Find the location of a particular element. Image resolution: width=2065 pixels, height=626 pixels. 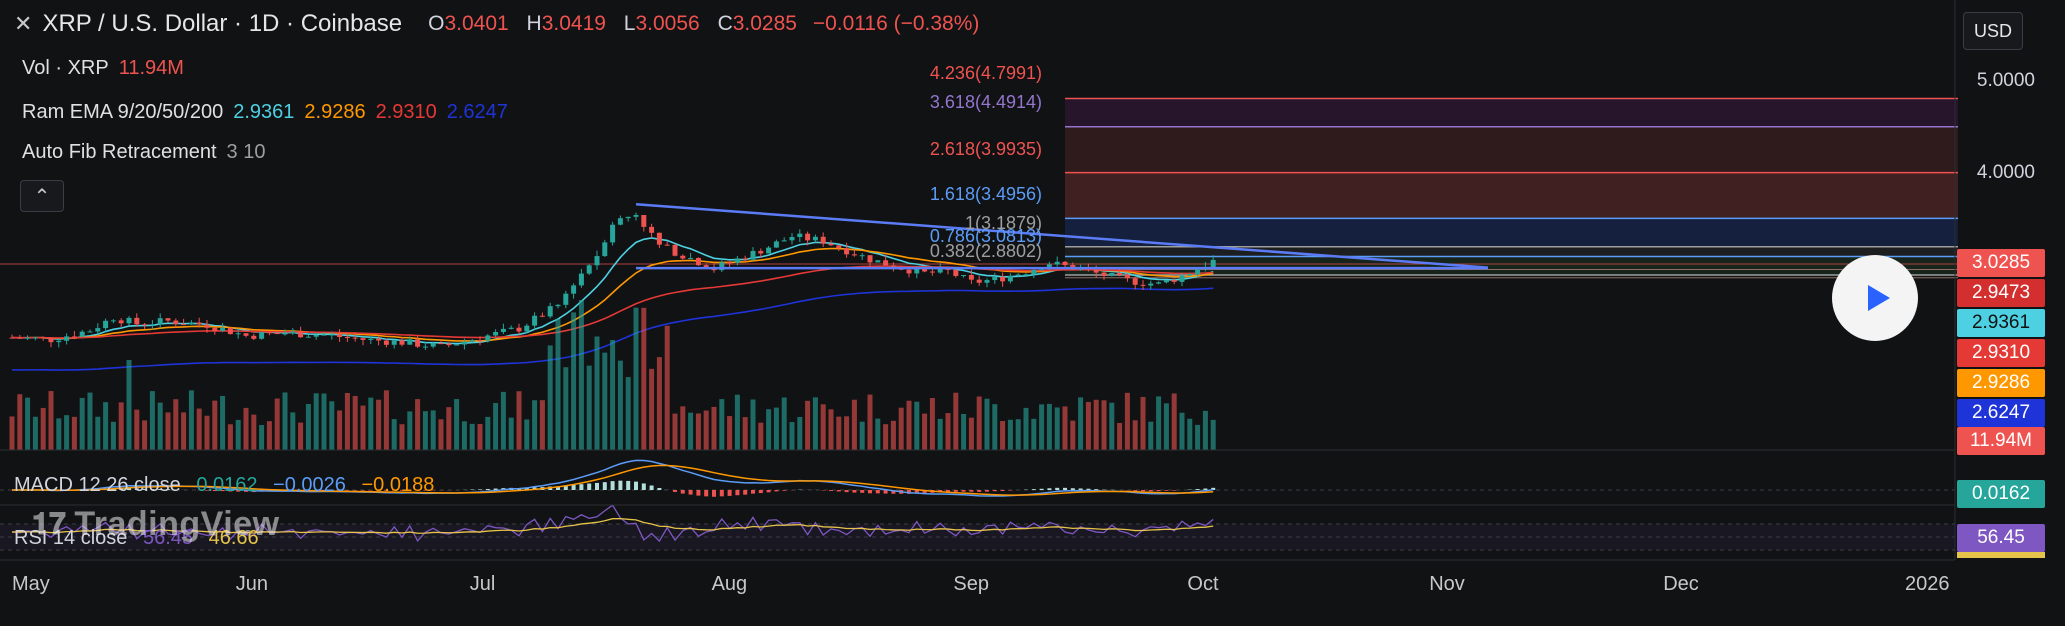

vol-legend: Vol · XRP 11.94M is located at coordinates (103, 68).